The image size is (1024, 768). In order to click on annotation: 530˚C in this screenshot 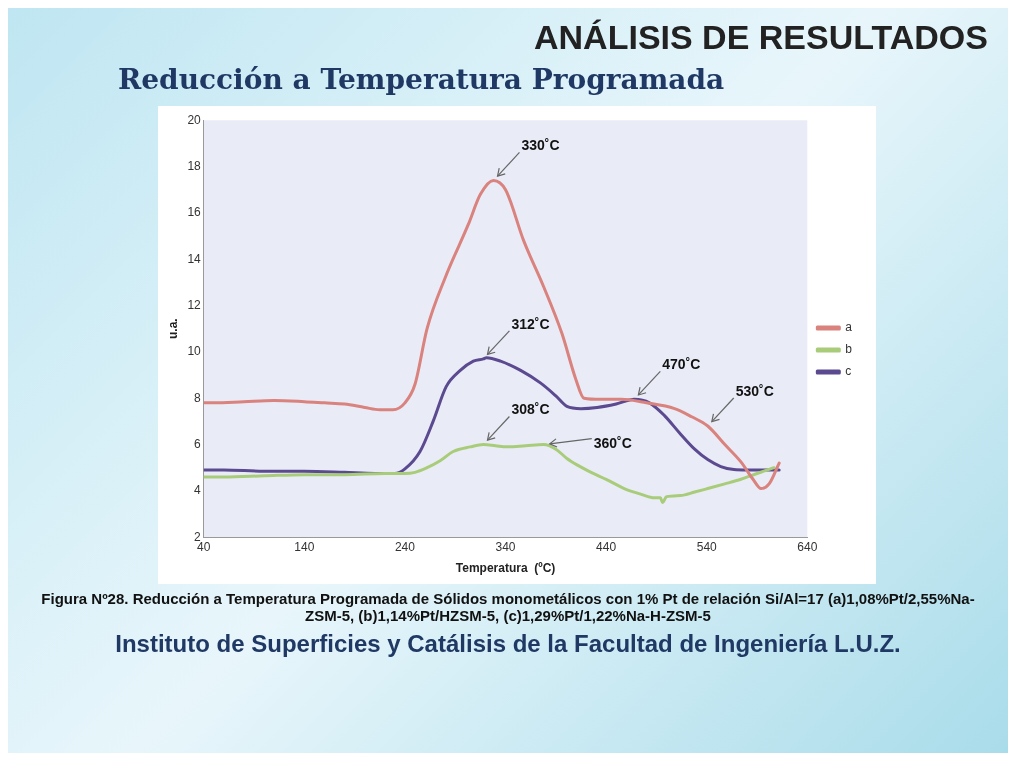, I will do `click(754, 390)`.